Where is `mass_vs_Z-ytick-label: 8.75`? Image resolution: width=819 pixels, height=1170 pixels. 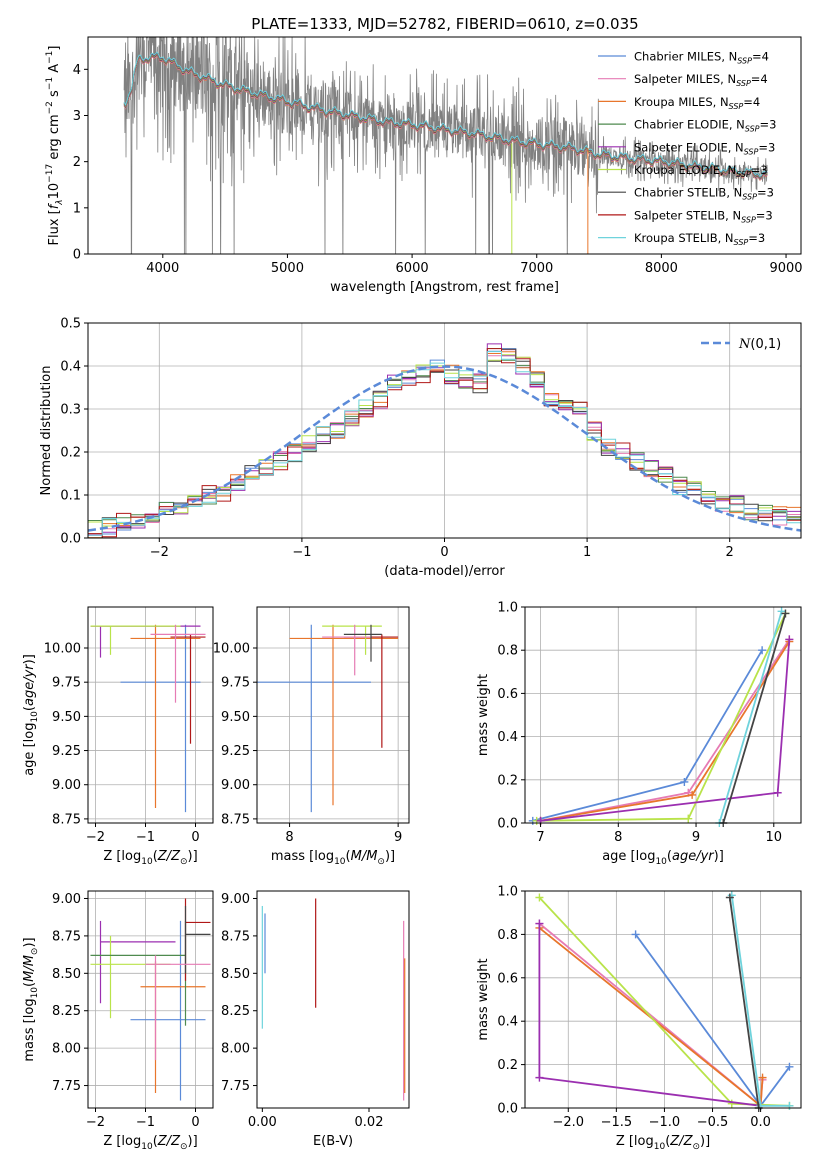 mass_vs_Z-ytick-label: 8.75 is located at coordinates (66, 936).